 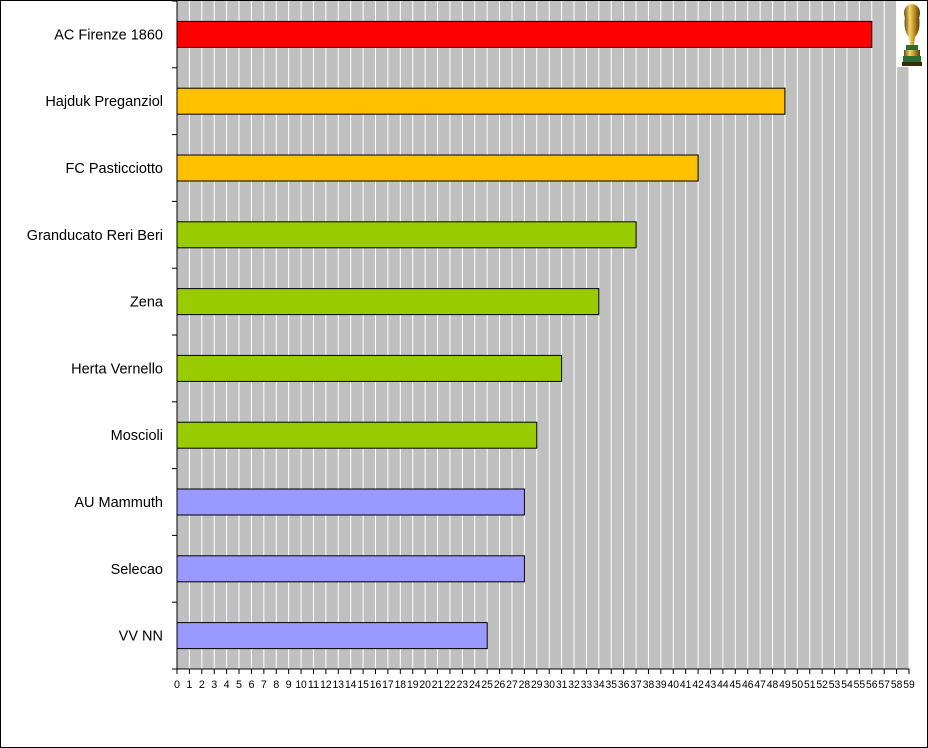 What do you see at coordinates (147, 303) in the screenshot?
I see `category-label: Zena` at bounding box center [147, 303].